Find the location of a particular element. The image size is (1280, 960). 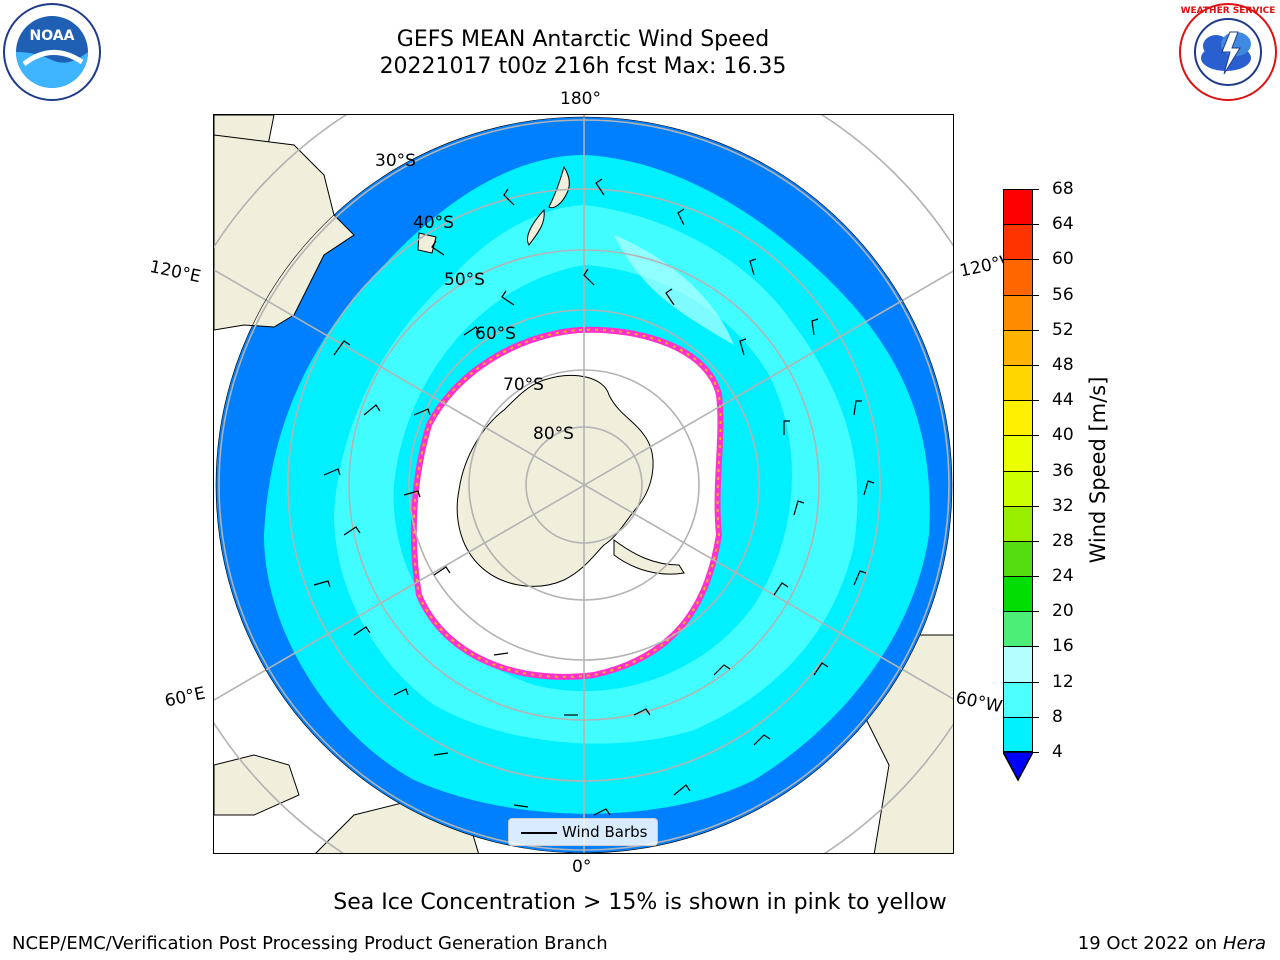

footer-date: 19 Oct 2022 on Hera is located at coordinates (1172, 943).